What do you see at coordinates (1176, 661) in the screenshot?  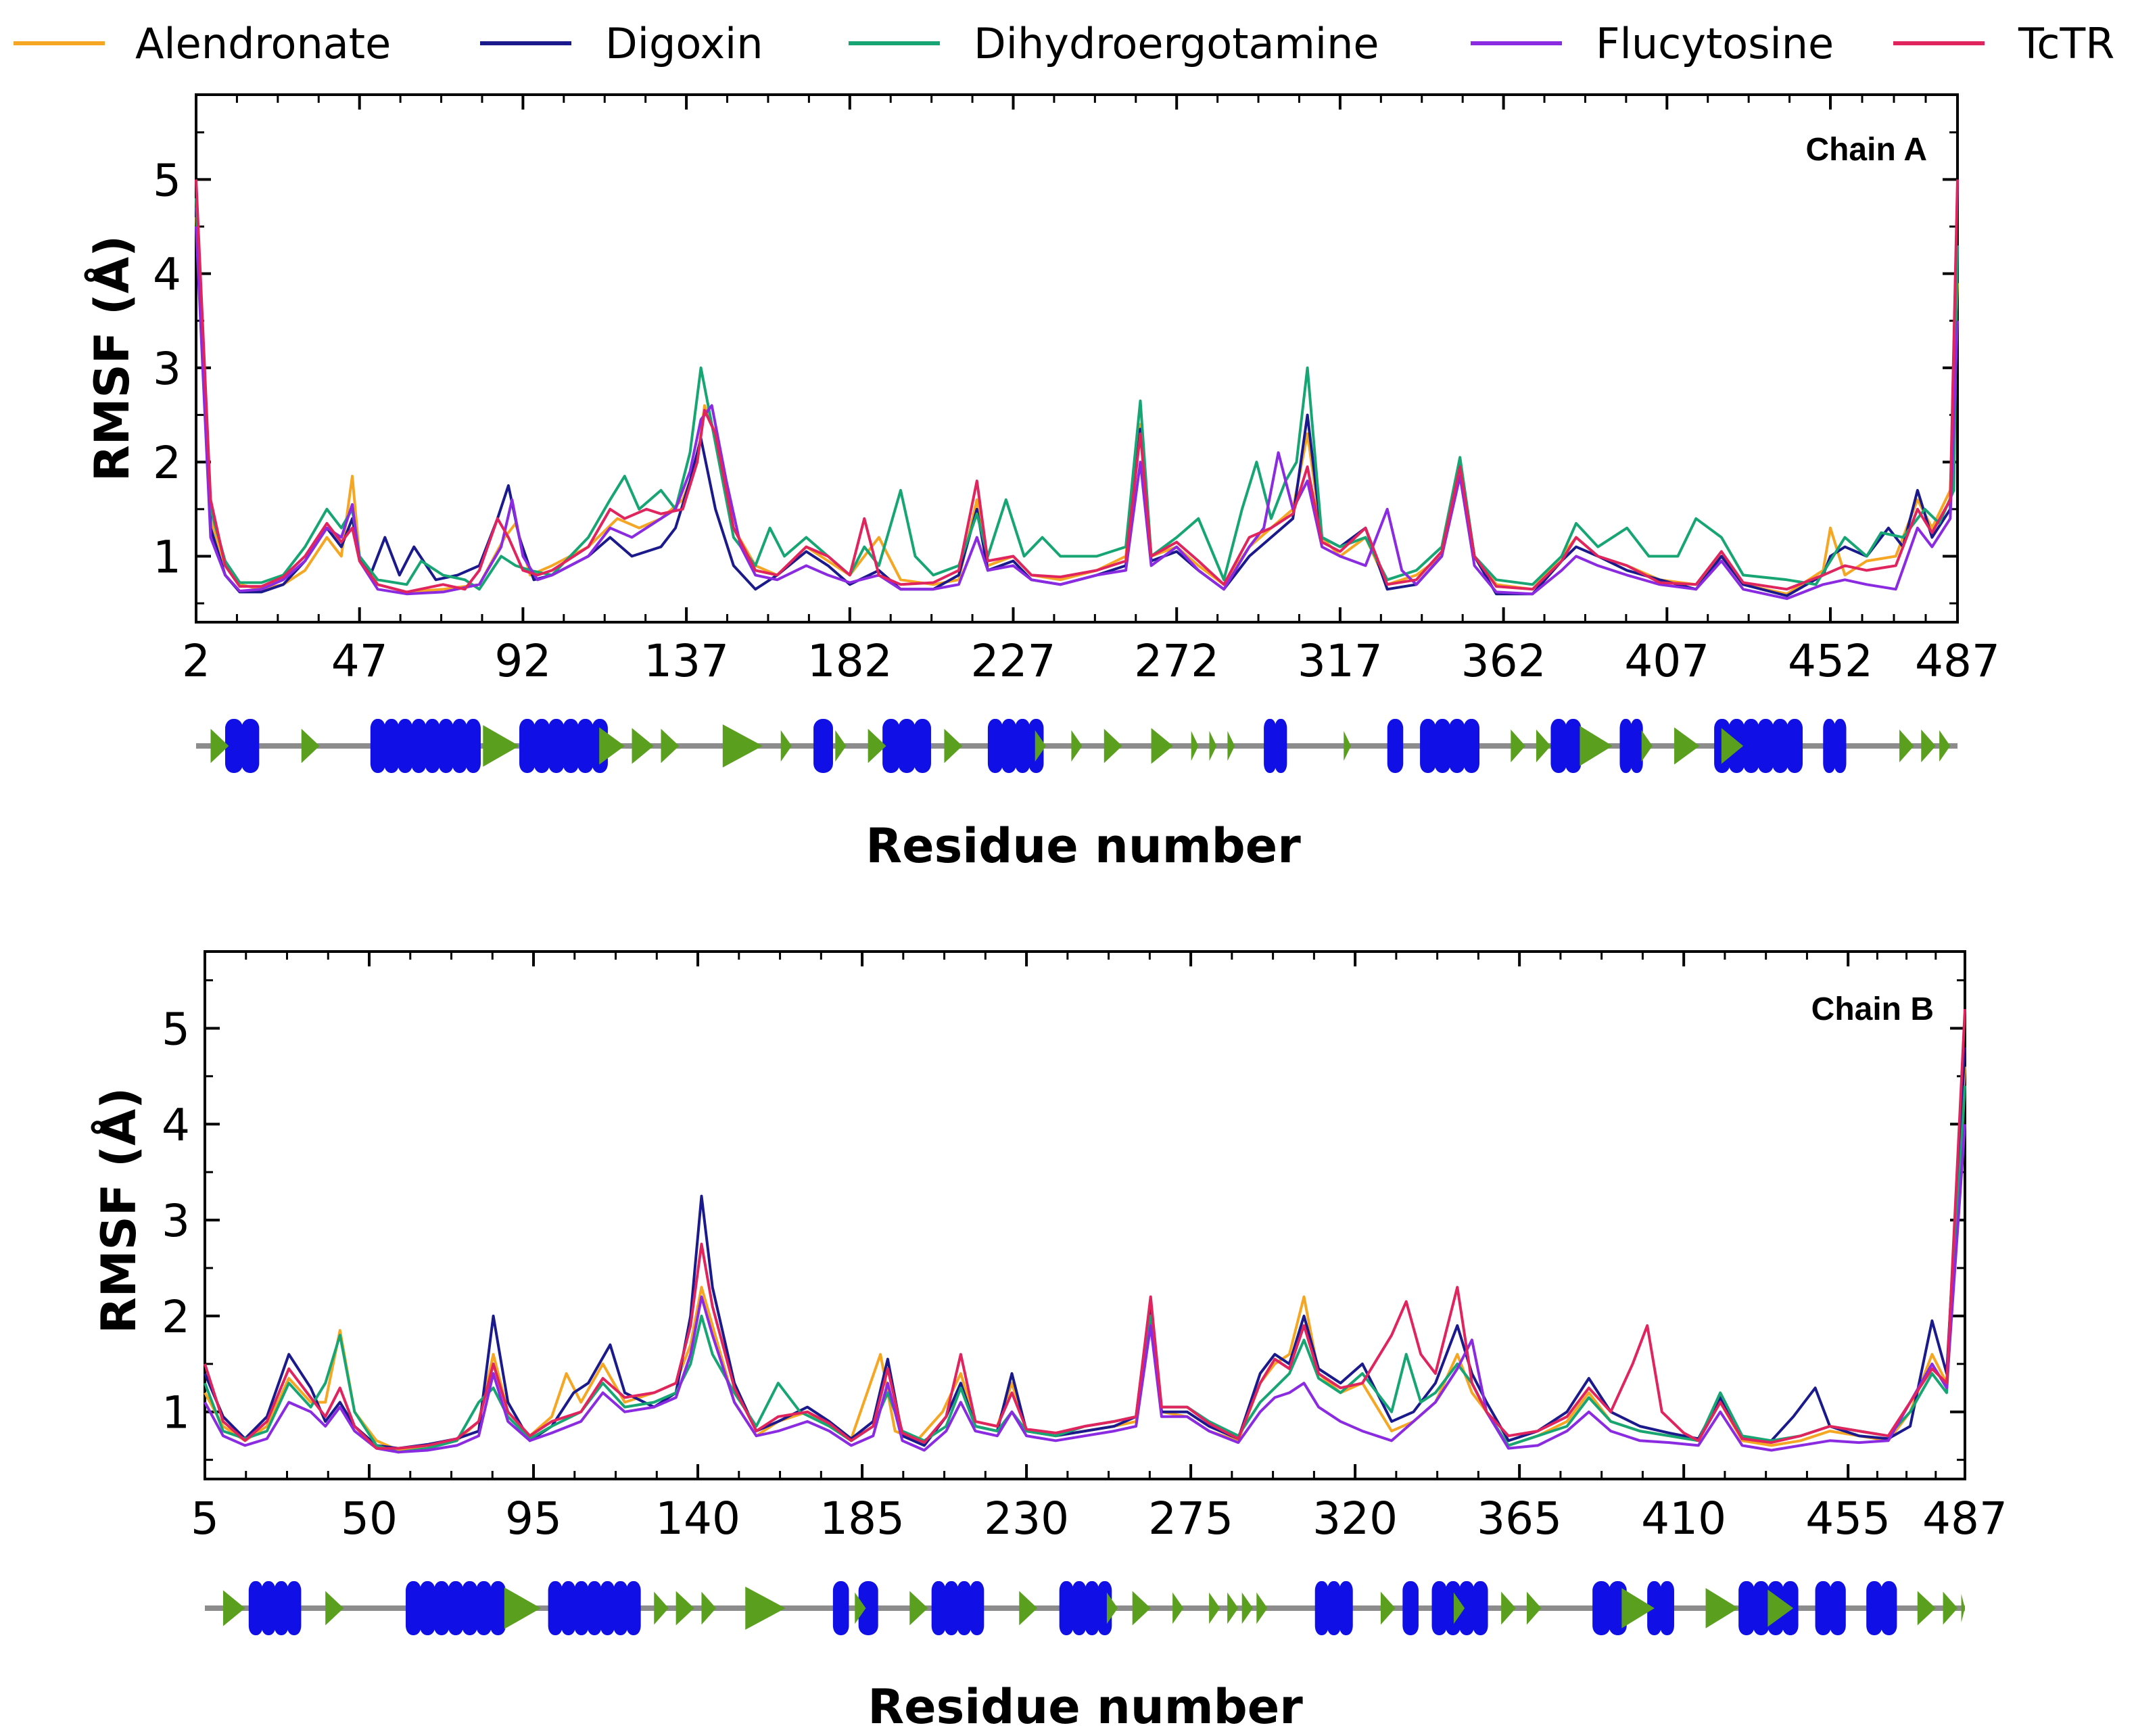 I see `x-tick-label: 272` at bounding box center [1176, 661].